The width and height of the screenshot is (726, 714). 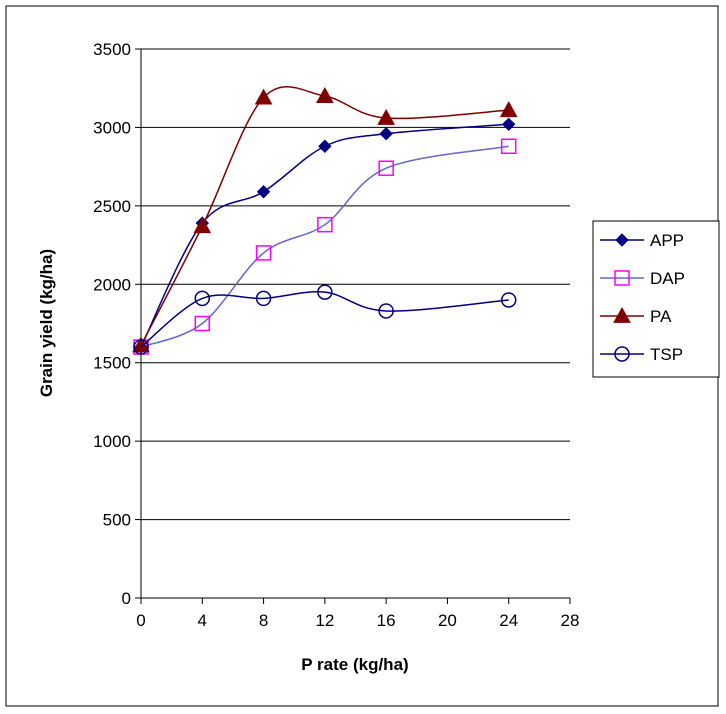 I want to click on series-tsp, so click(x=325, y=319).